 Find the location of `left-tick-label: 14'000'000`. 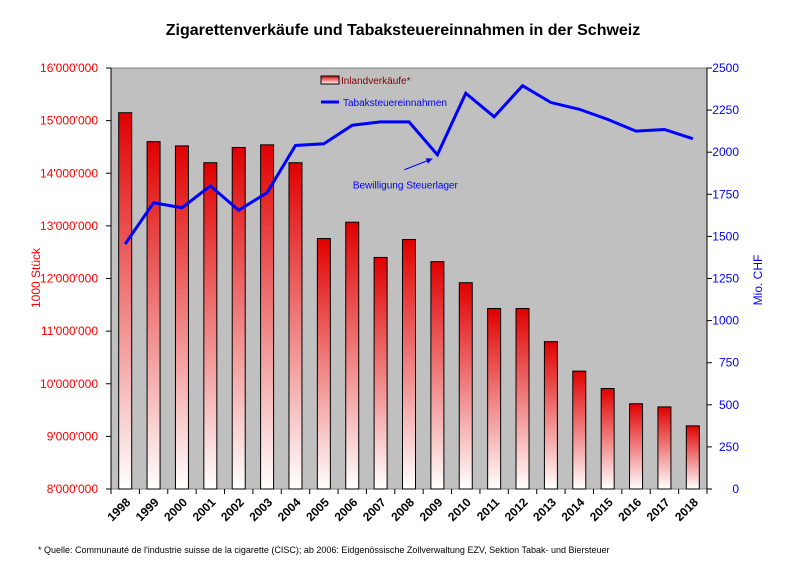

left-tick-label: 14'000'000 is located at coordinates (69, 173).